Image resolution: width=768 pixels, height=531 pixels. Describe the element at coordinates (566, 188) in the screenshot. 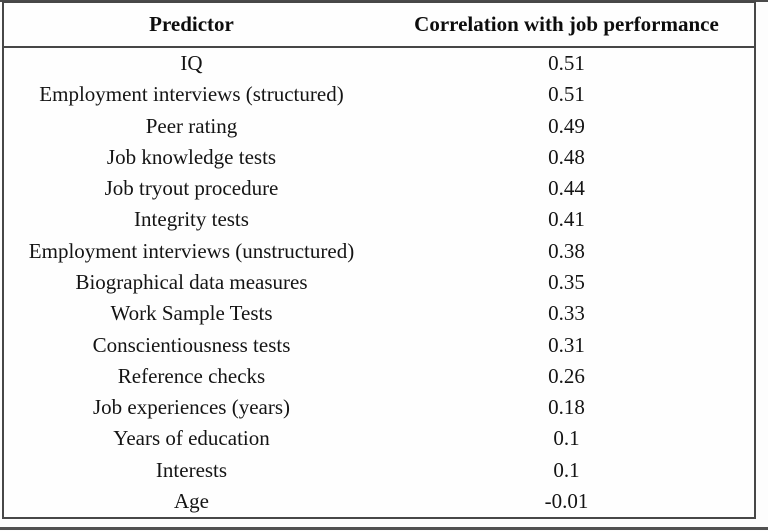

I see `correlation-cell: 0.44` at that location.